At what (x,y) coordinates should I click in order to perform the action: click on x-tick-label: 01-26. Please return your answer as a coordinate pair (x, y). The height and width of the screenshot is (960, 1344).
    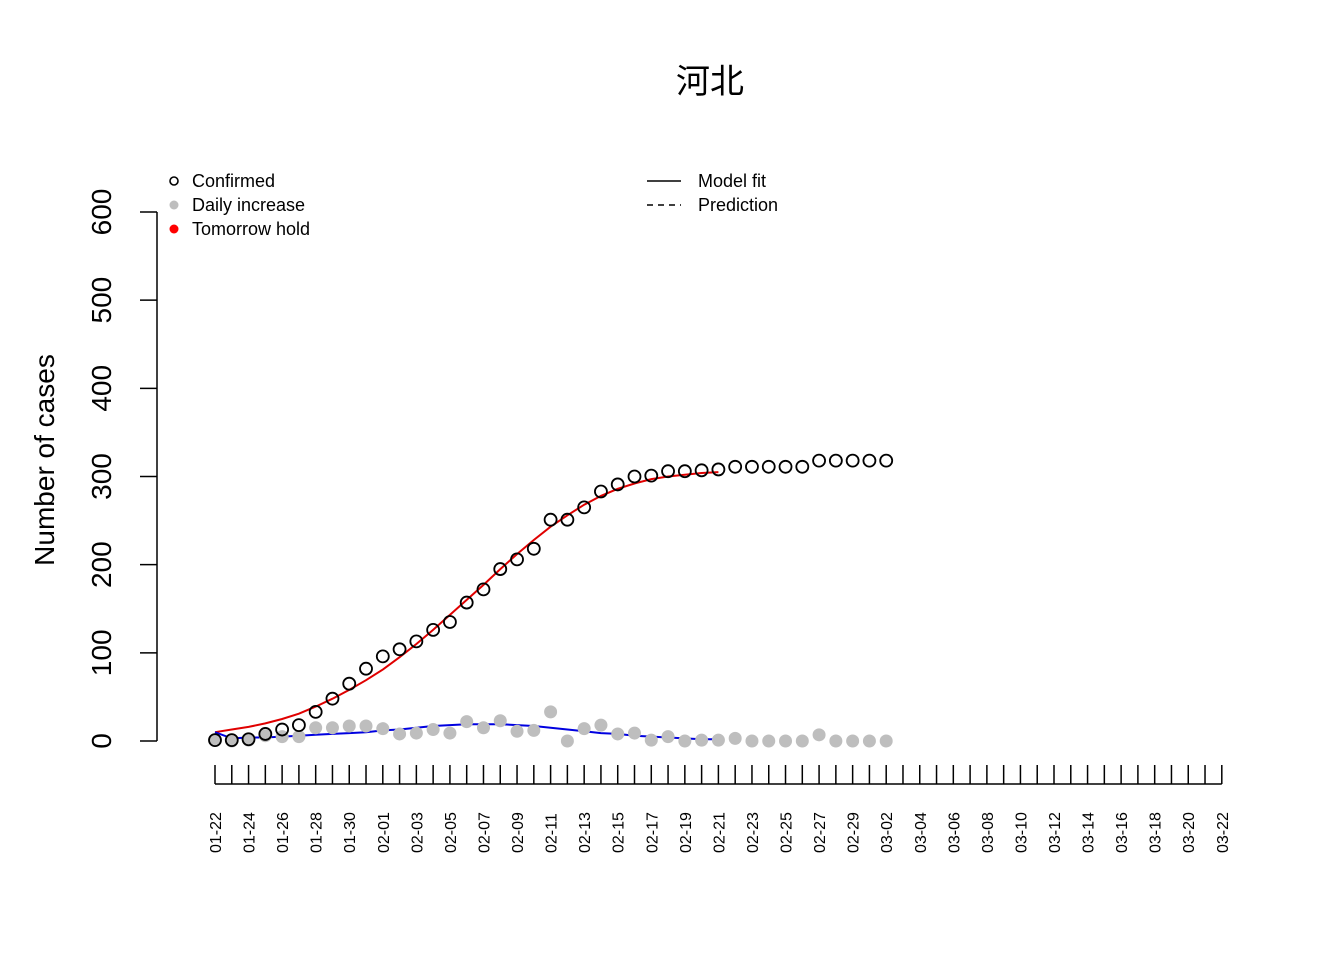
    Looking at the image, I should click on (283, 832).